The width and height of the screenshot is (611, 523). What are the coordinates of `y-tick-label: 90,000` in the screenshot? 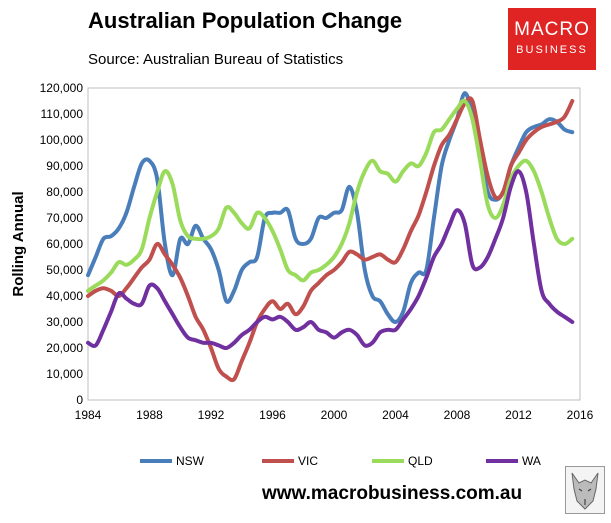 It's located at (64, 166).